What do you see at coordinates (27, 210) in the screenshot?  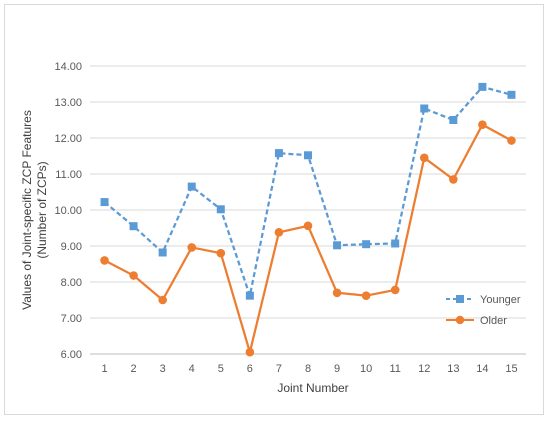 I see `y-axis-title-line-1: Values of Joint-specific ZCP Features` at bounding box center [27, 210].